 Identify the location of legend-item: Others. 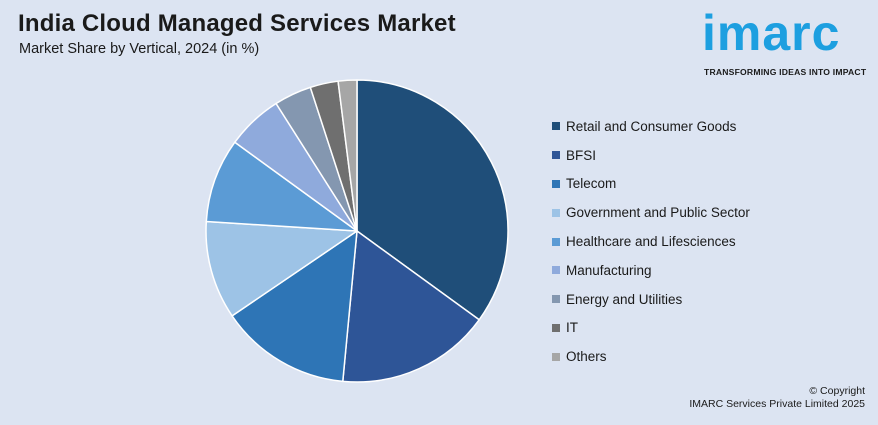
(651, 356).